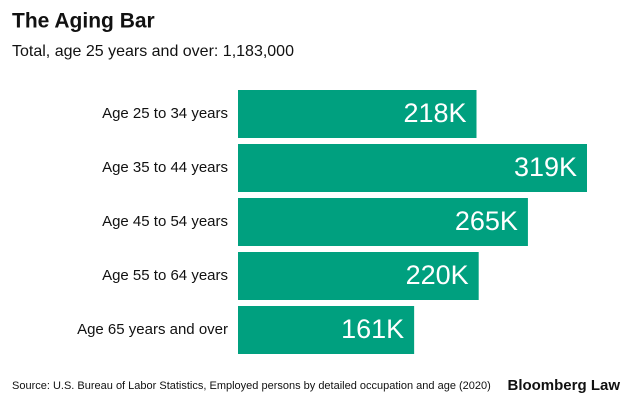  I want to click on value-label: 161K, so click(372, 329).